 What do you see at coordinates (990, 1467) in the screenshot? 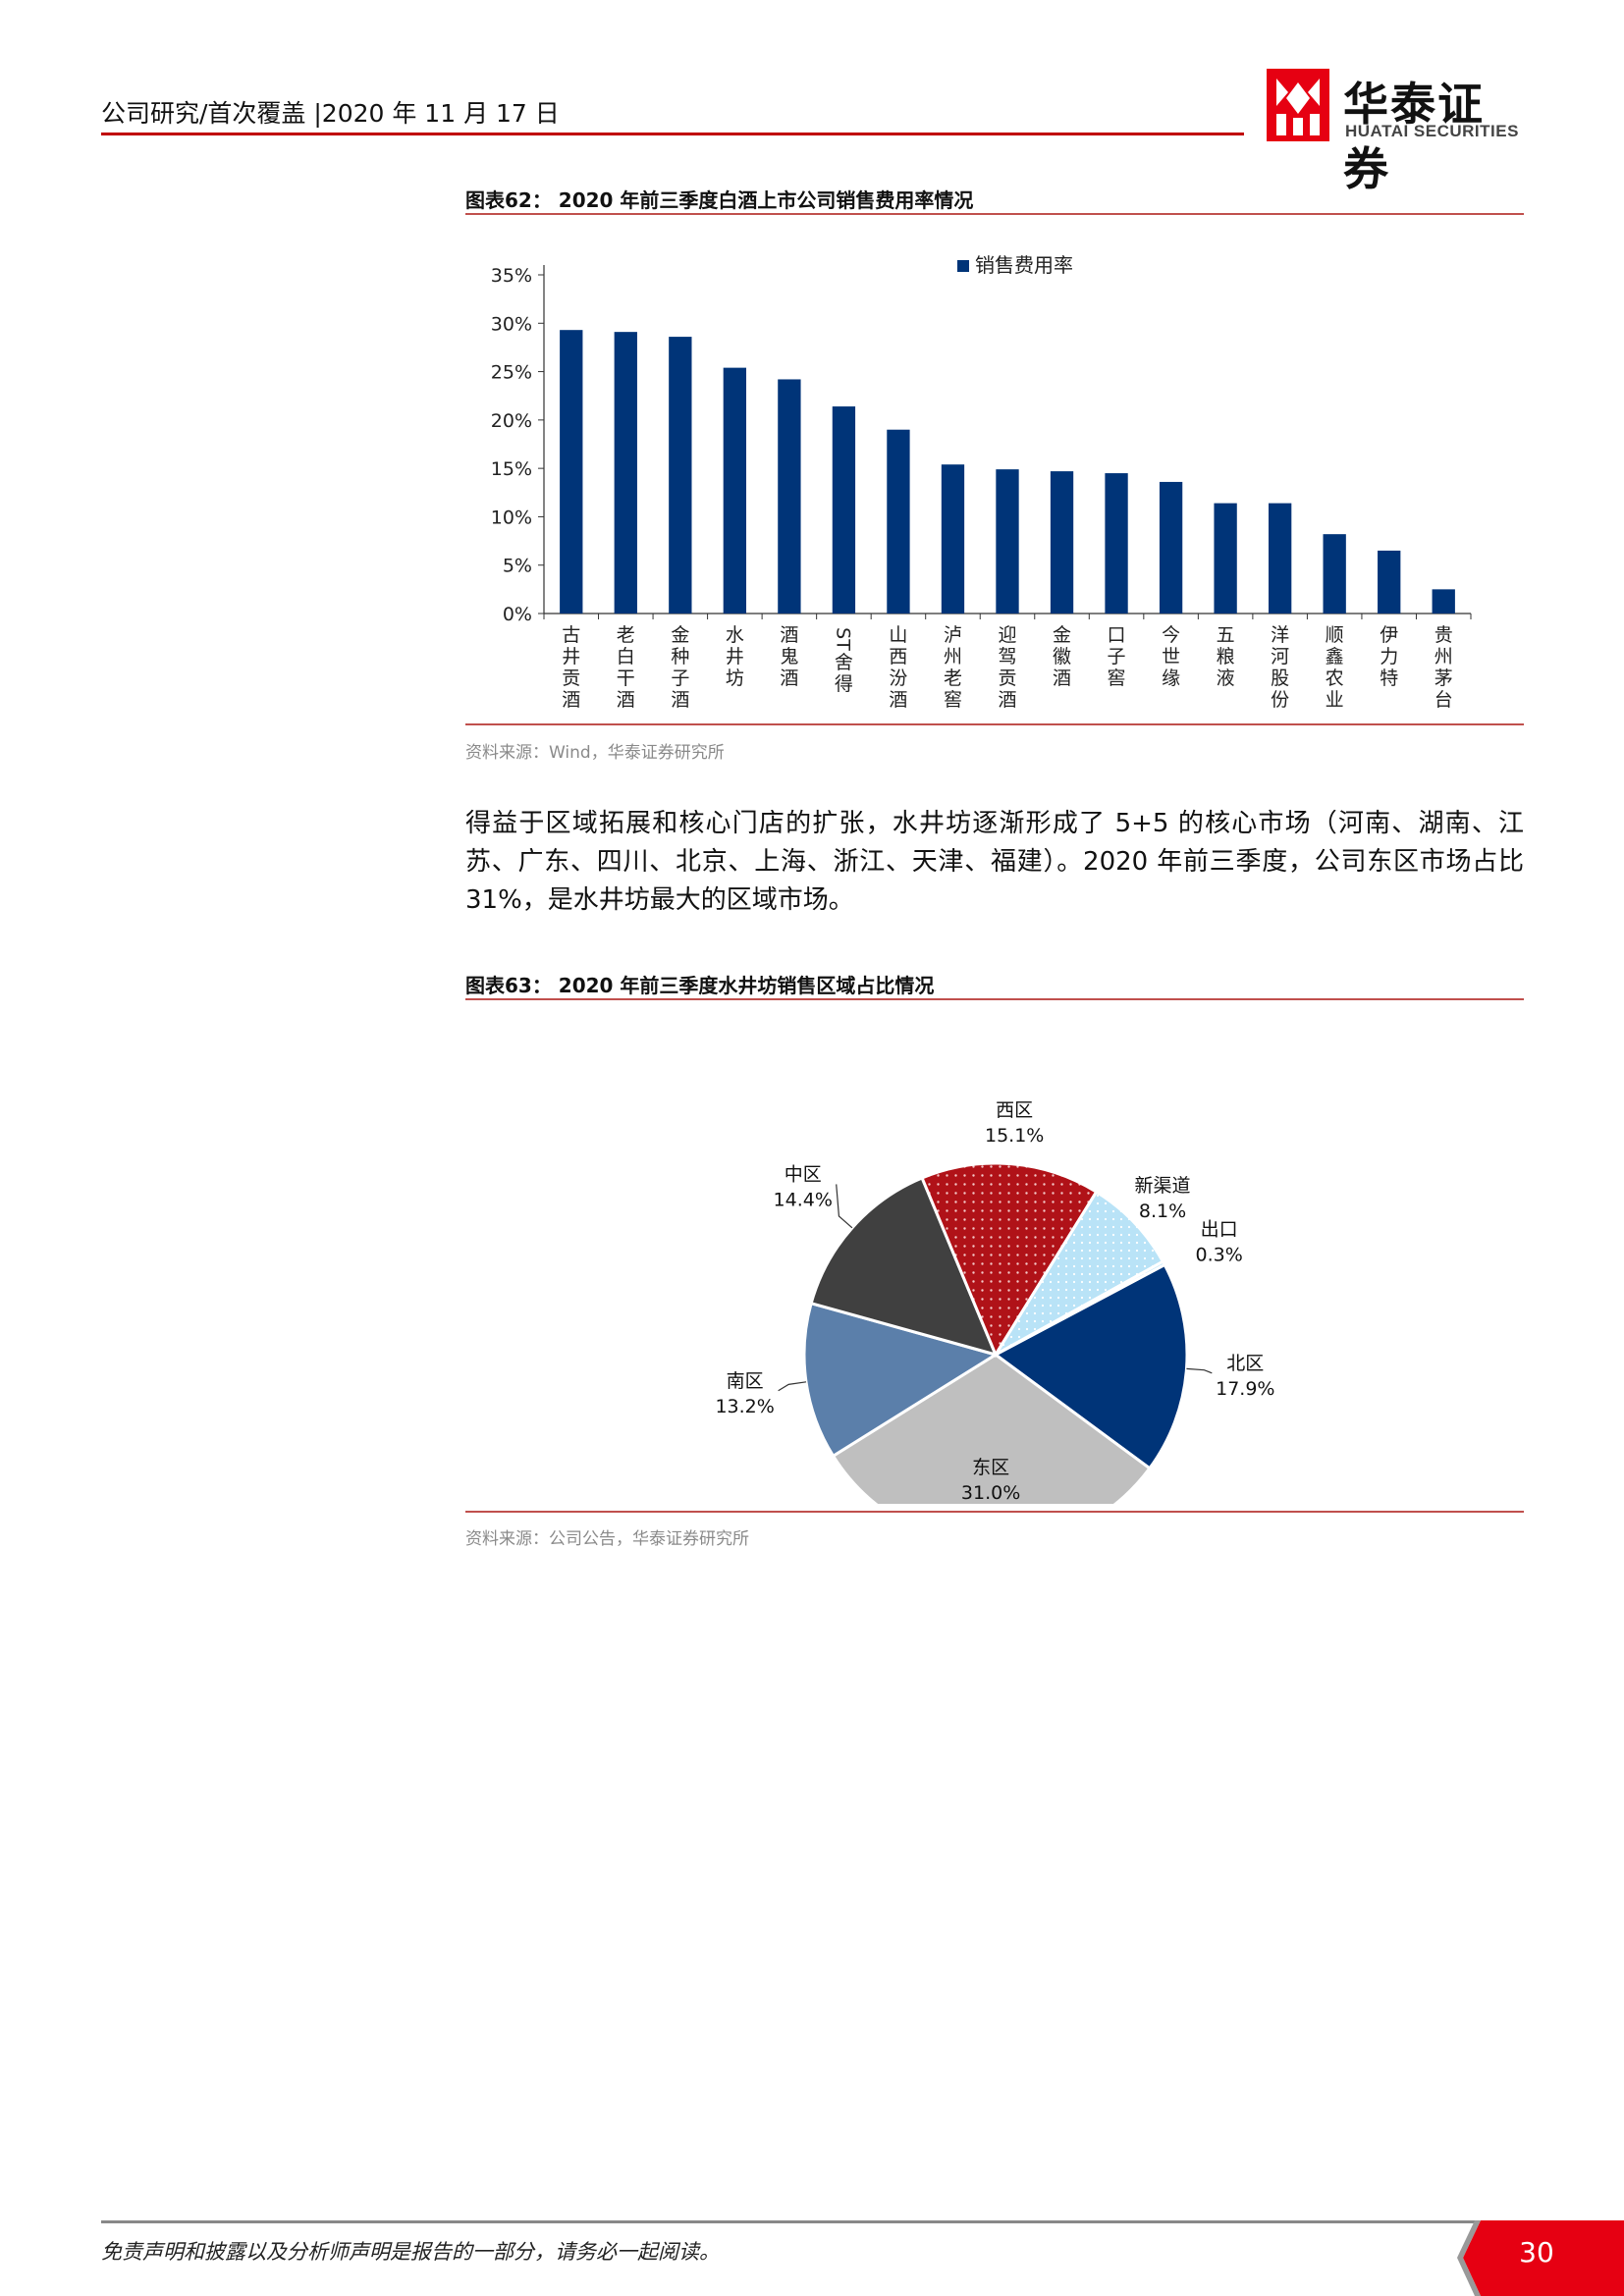
I see `pie-label: 东区` at bounding box center [990, 1467].